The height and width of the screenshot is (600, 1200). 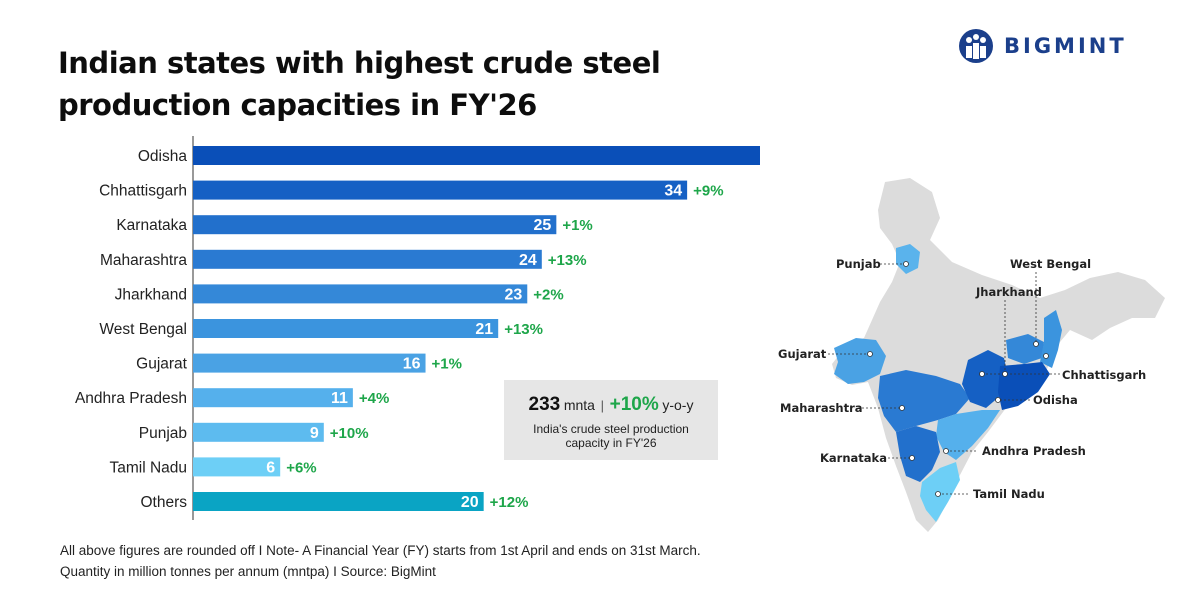 What do you see at coordinates (163, 433) in the screenshot?
I see `category-label-punjab: Punjab` at bounding box center [163, 433].